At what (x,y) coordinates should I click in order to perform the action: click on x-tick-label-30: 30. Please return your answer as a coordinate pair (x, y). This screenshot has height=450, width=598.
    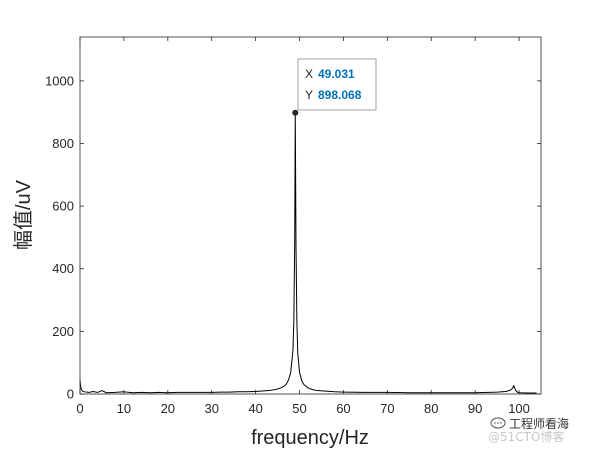
    Looking at the image, I should click on (211, 408).